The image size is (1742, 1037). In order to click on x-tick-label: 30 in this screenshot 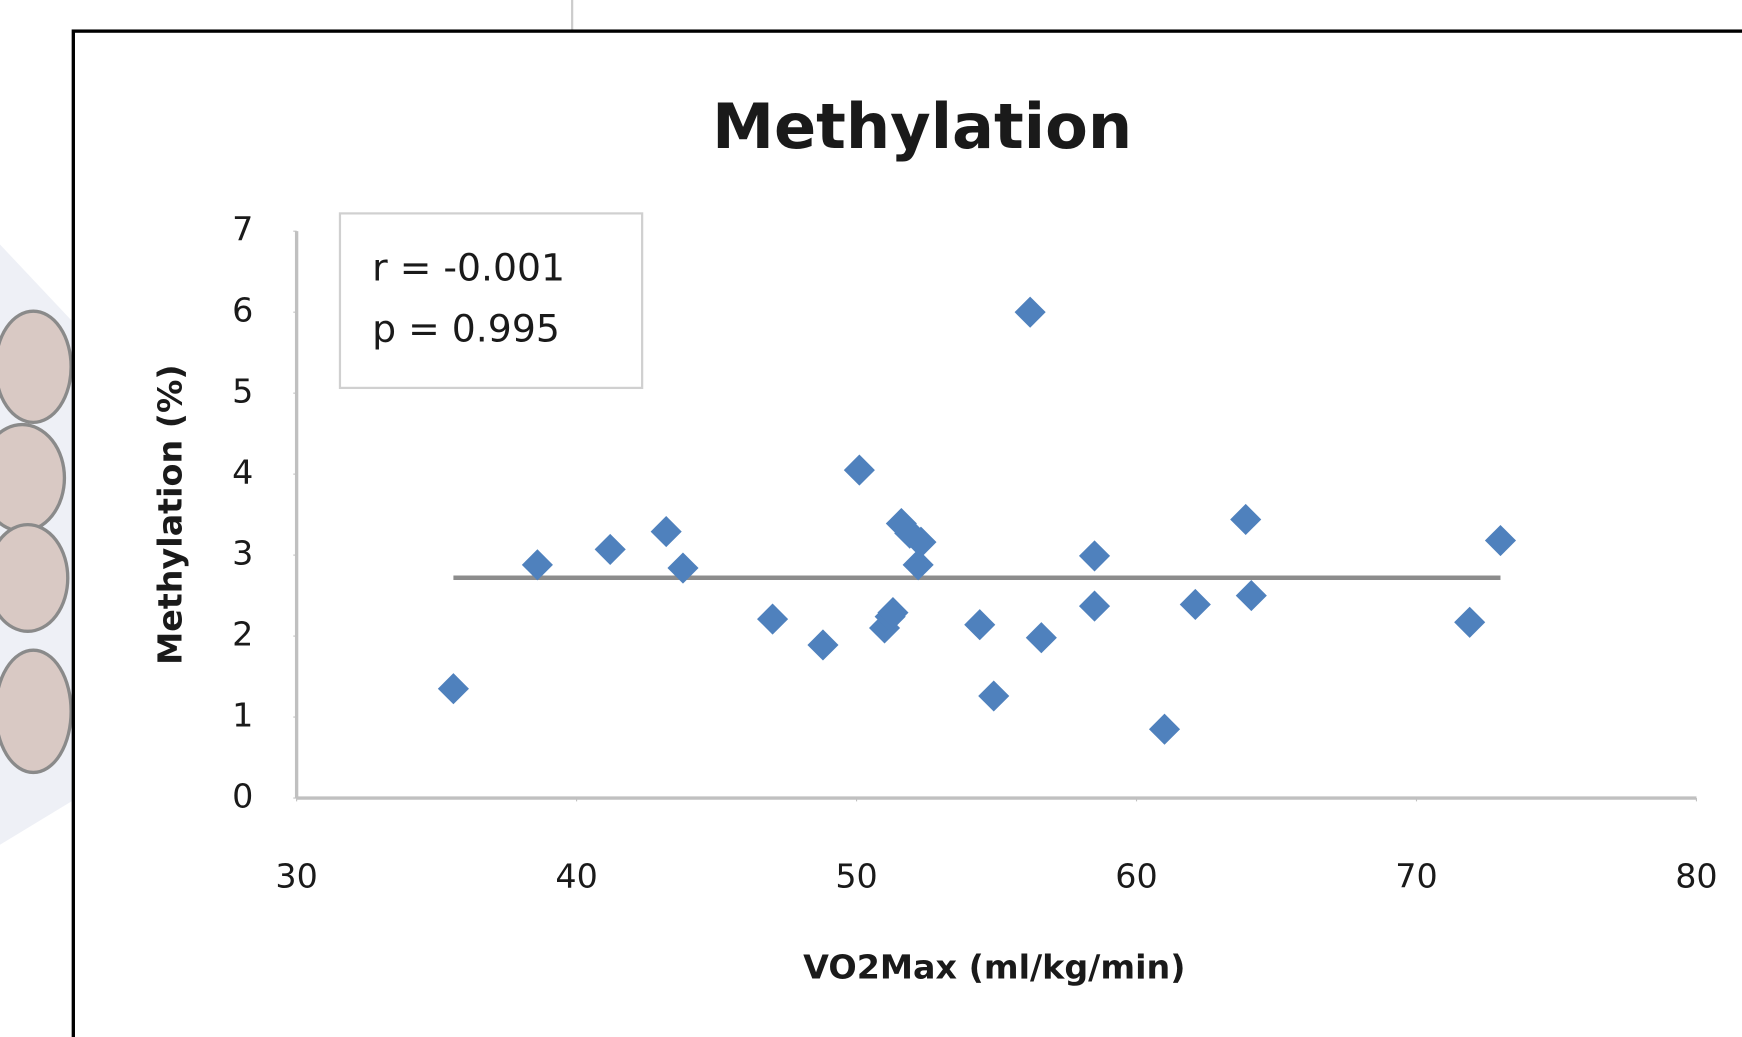, I will do `click(296, 876)`.